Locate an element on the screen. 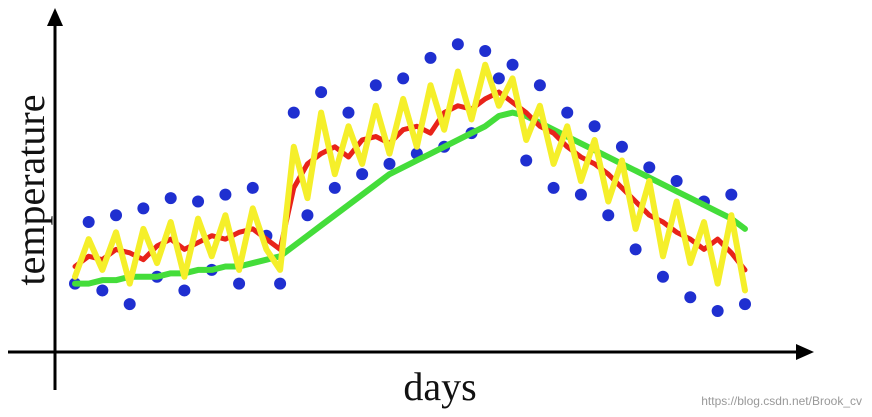 This screenshot has height=417, width=872. y-axis-arrow is located at coordinates (55, 17).